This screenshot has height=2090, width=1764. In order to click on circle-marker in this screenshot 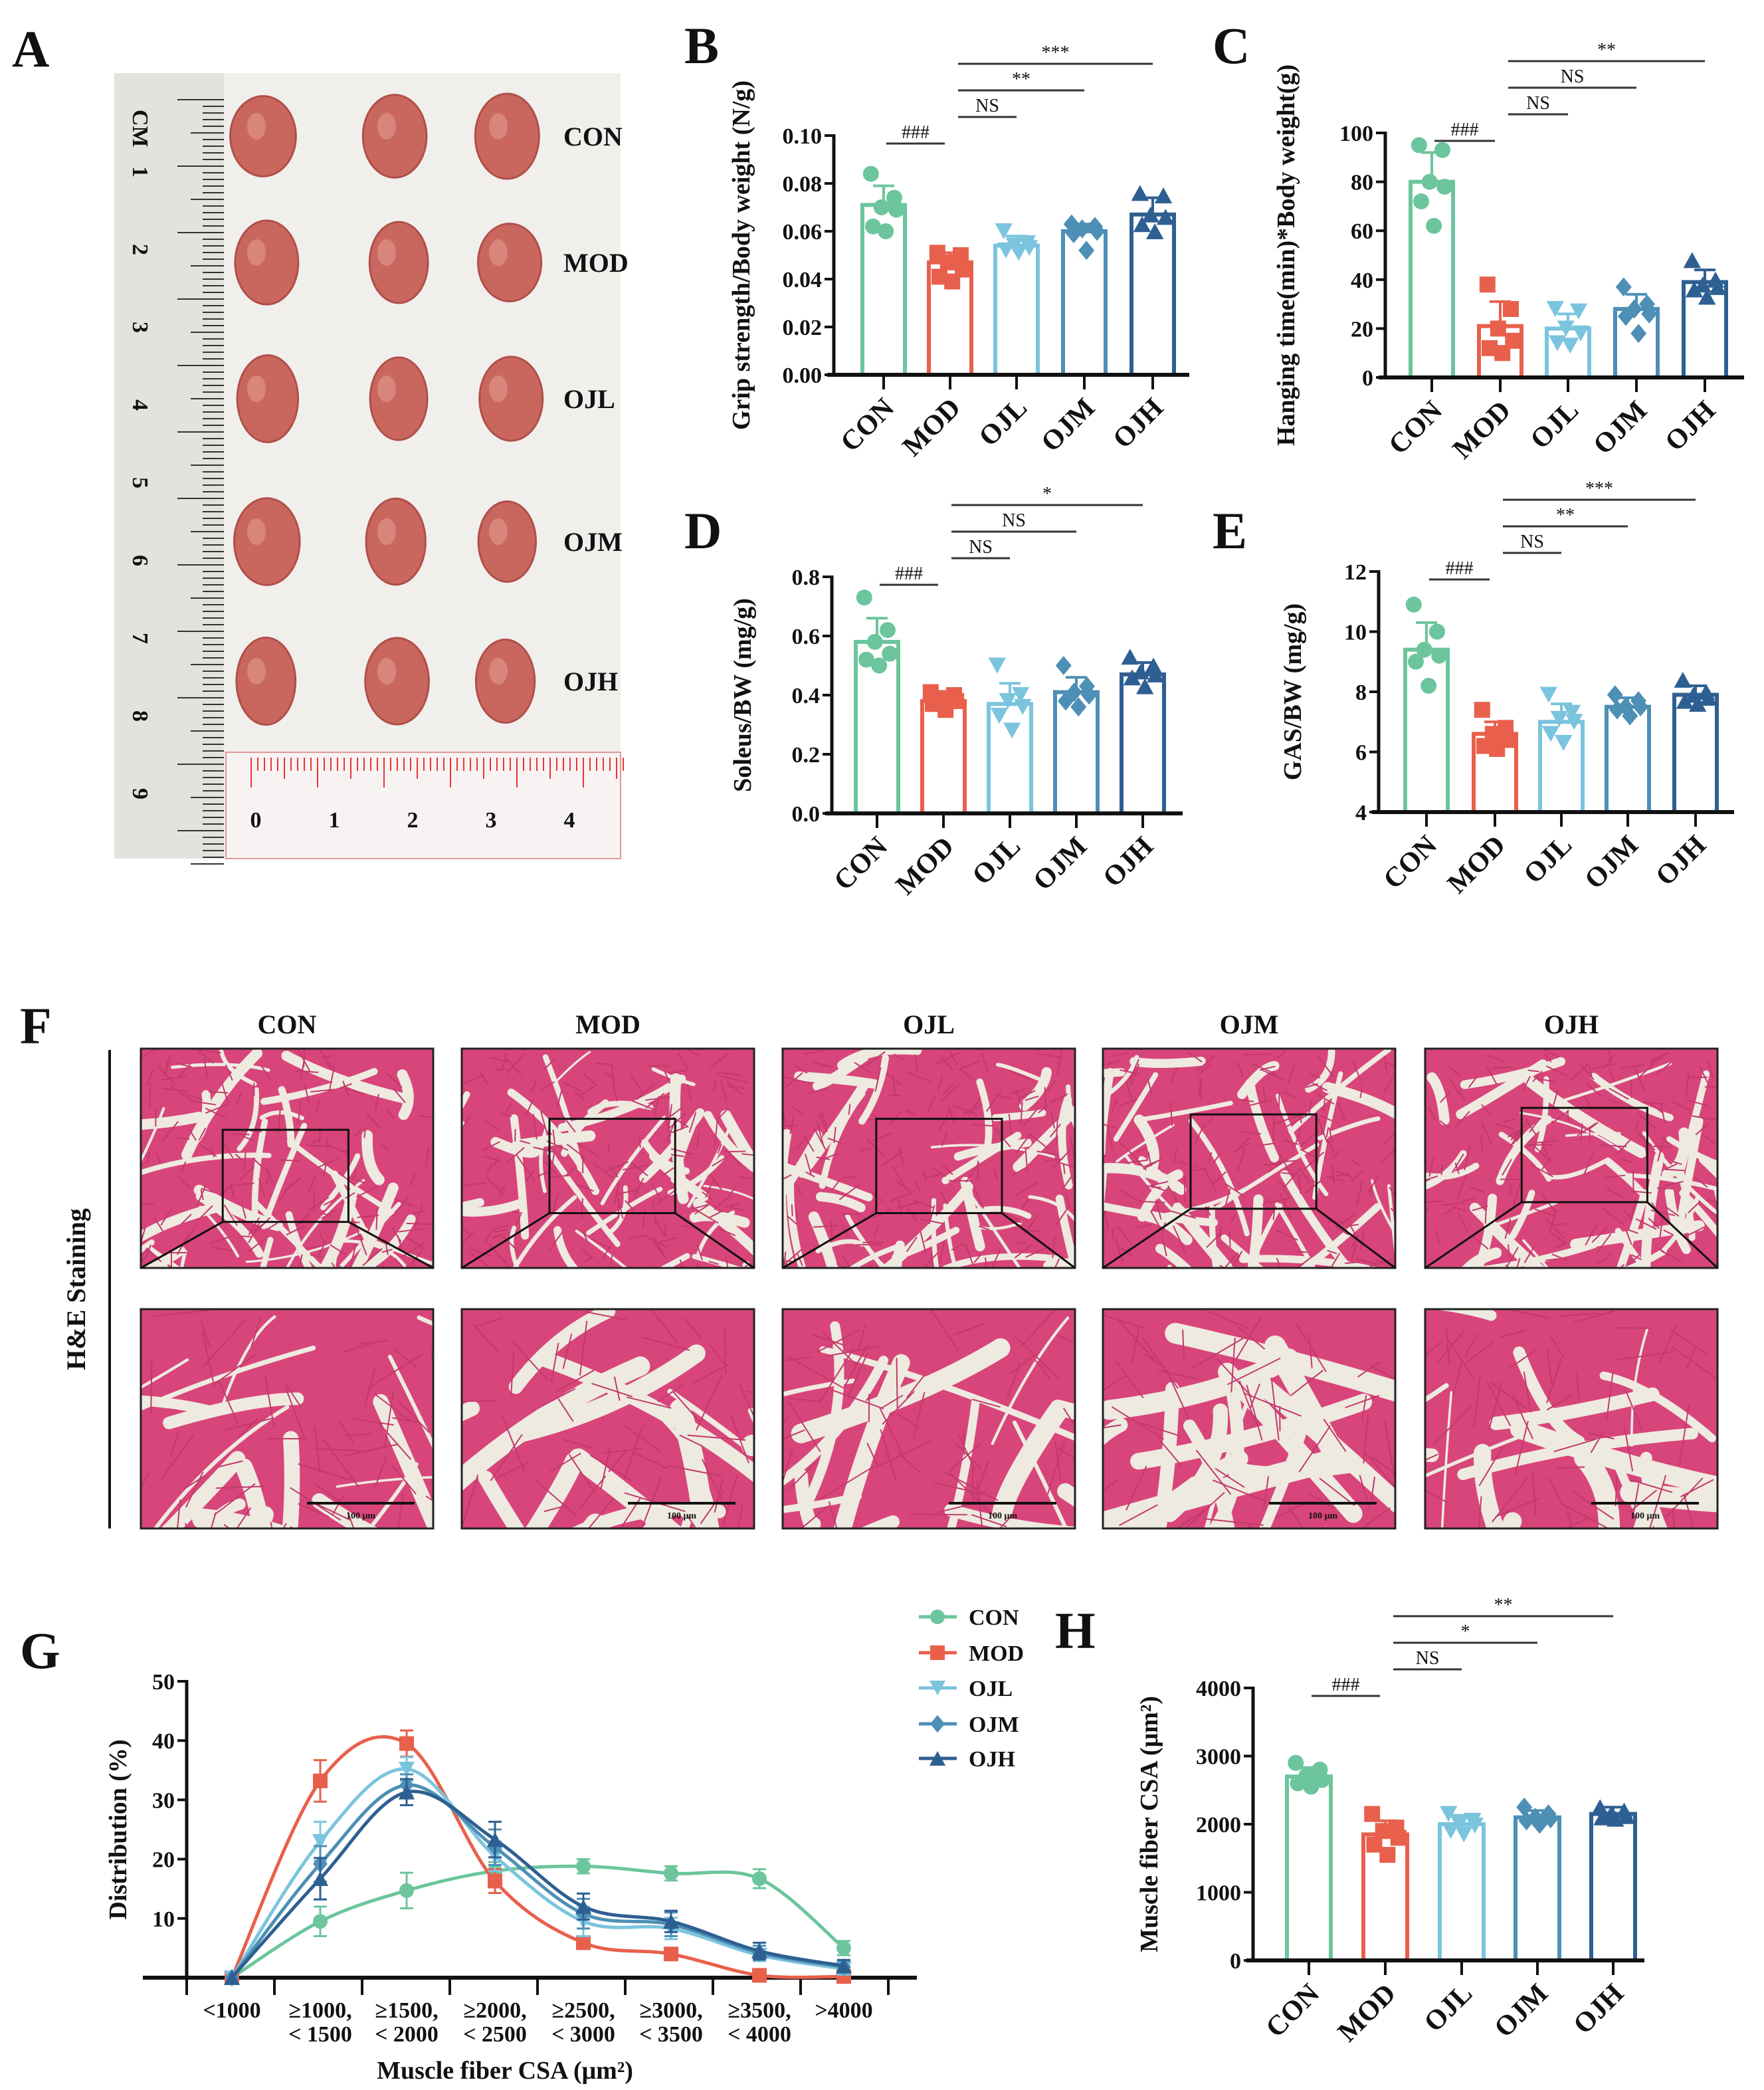, I will do `click(1439, 655)`.